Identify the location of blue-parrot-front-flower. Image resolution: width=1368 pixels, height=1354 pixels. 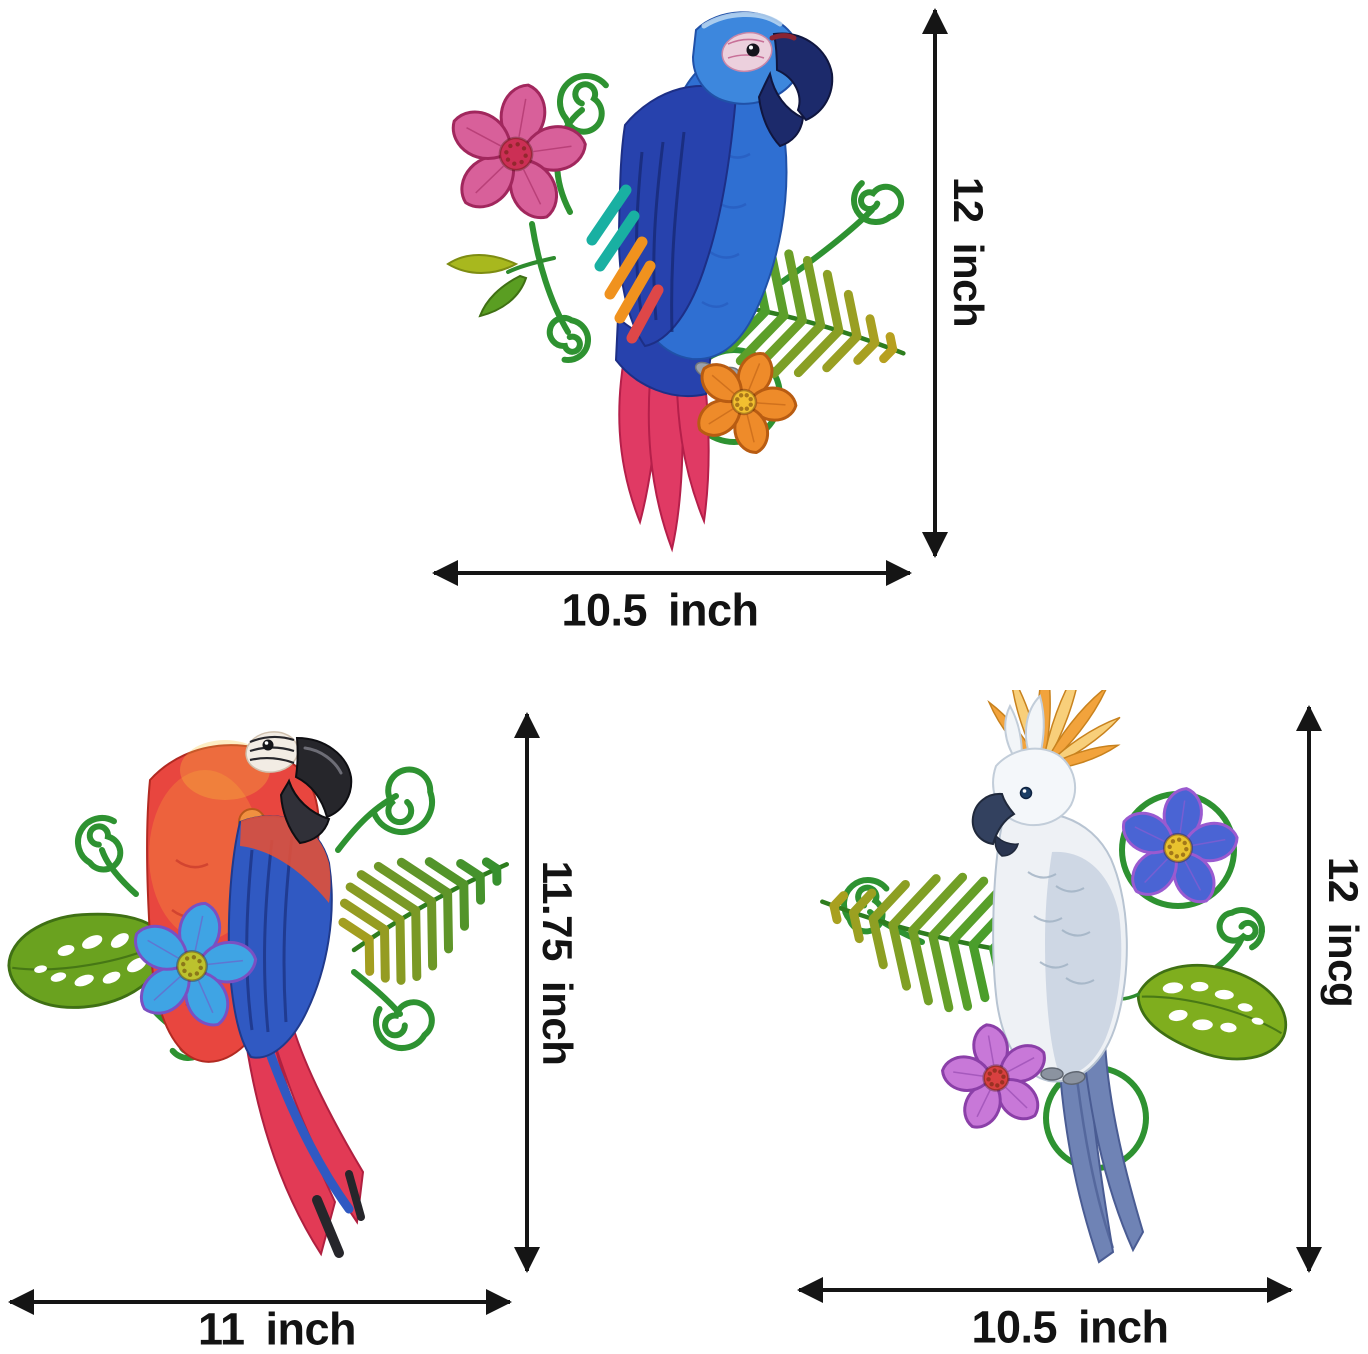
(747, 403).